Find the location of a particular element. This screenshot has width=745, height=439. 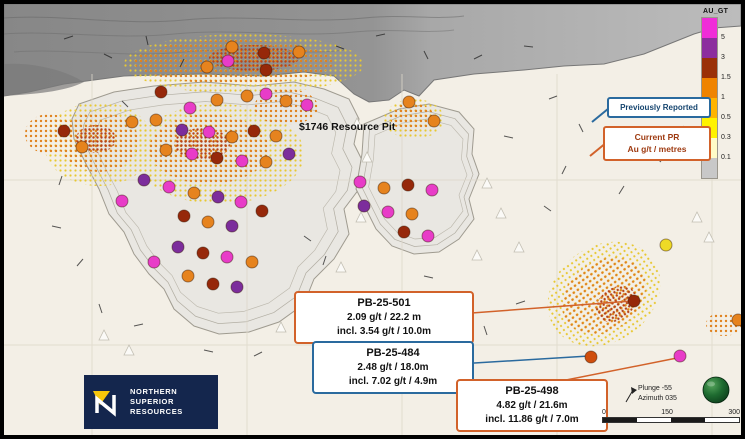

callout-line: 2.48 g/t / 18.0m is located at coordinates (393, 368).